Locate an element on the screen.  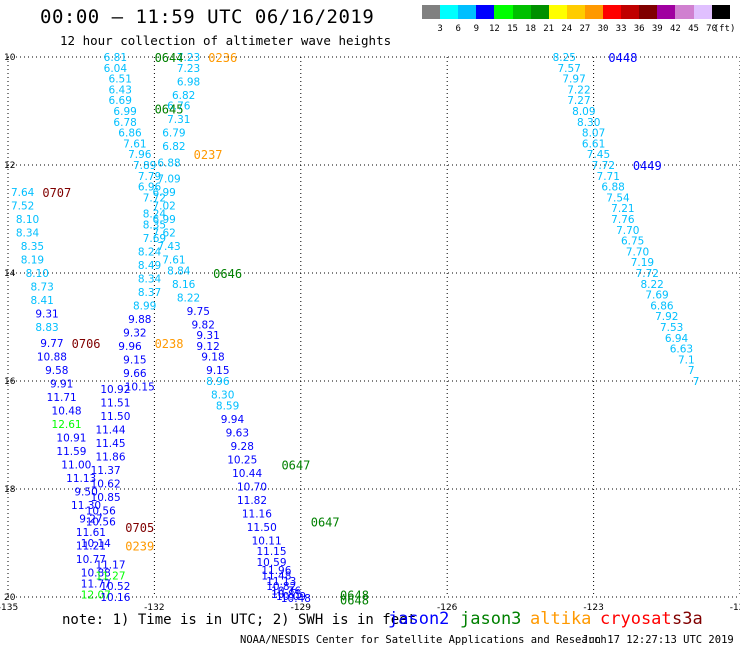
wave-height-label: 6.96 is located at coordinates (150, 188).